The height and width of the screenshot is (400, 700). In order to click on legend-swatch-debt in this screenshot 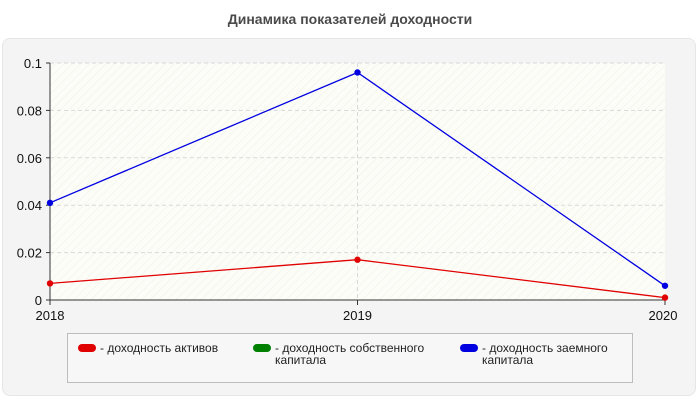, I will do `click(469, 348)`.